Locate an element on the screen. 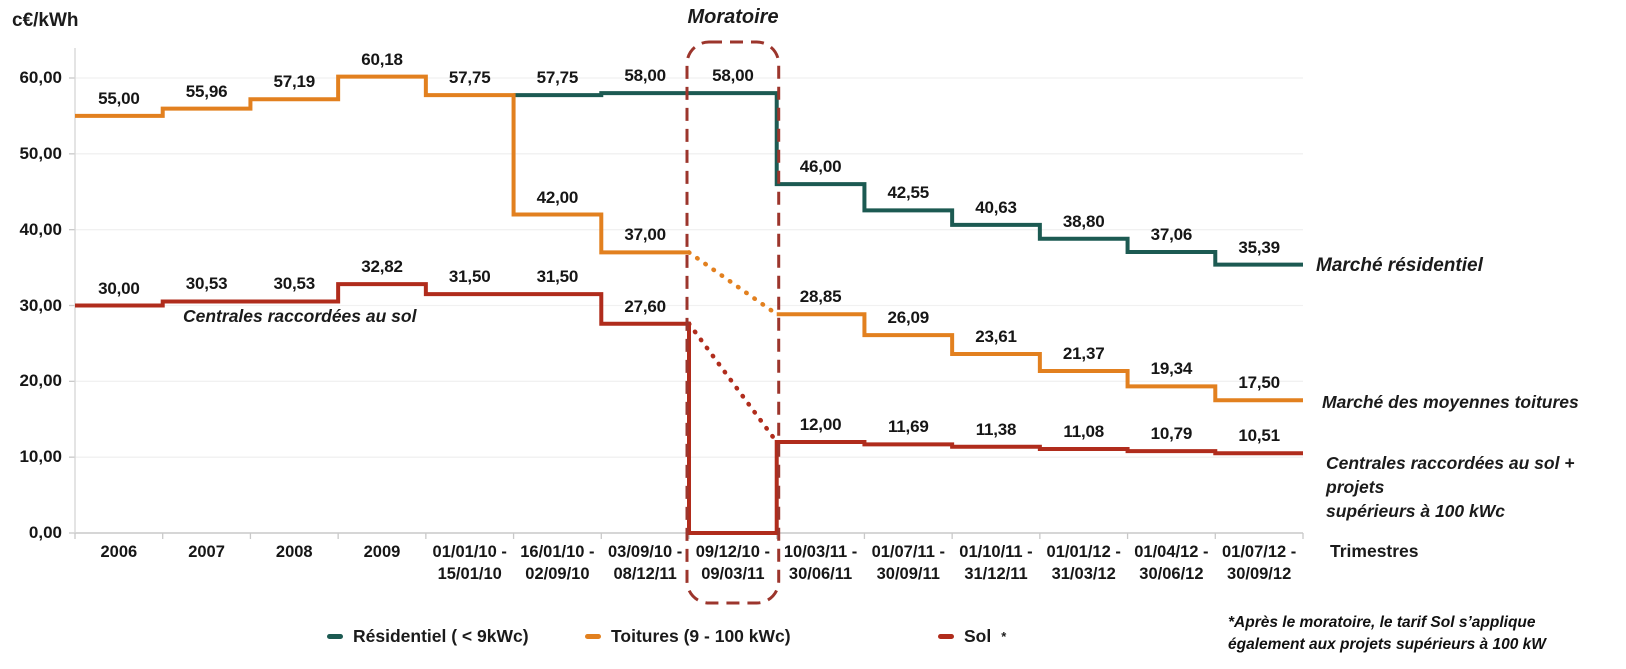 The width and height of the screenshot is (1626, 669). annotation-marche-moyennes-toitures: Marché des moyennes toitures is located at coordinates (1450, 402).